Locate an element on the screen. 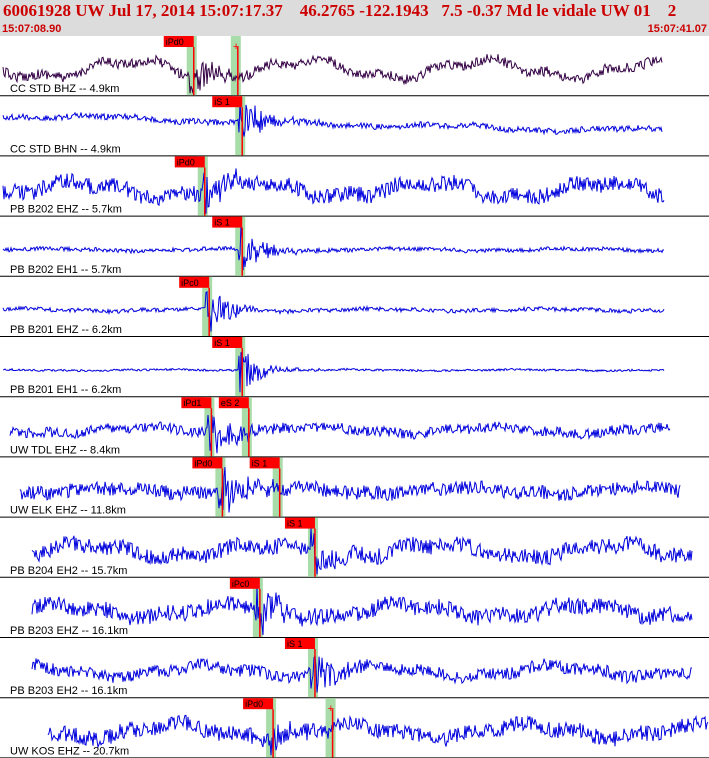 Image resolution: width=709 pixels, height=758 pixels. trace-row: iPc0 PB B203 EHZ -- 16.1km is located at coordinates (354, 607).